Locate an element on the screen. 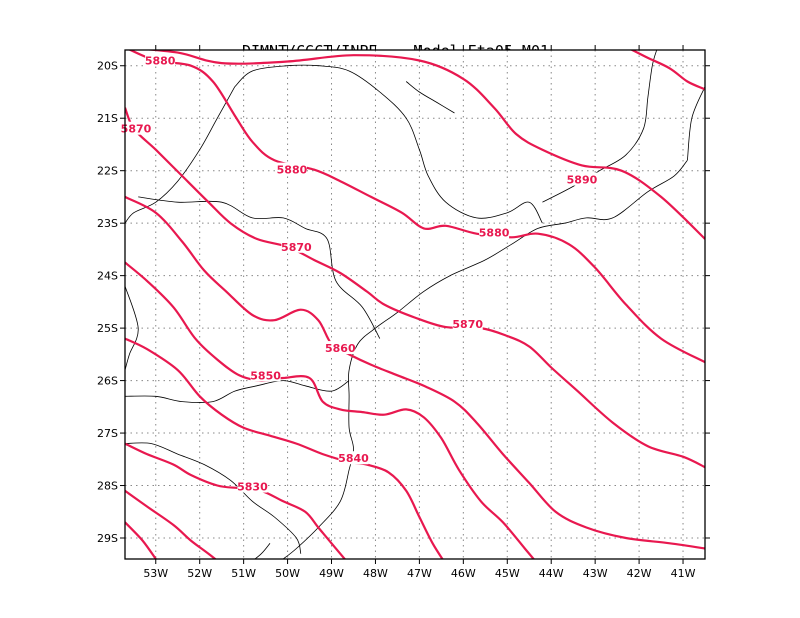  y-tick-label: 24S is located at coordinates (107, 276).